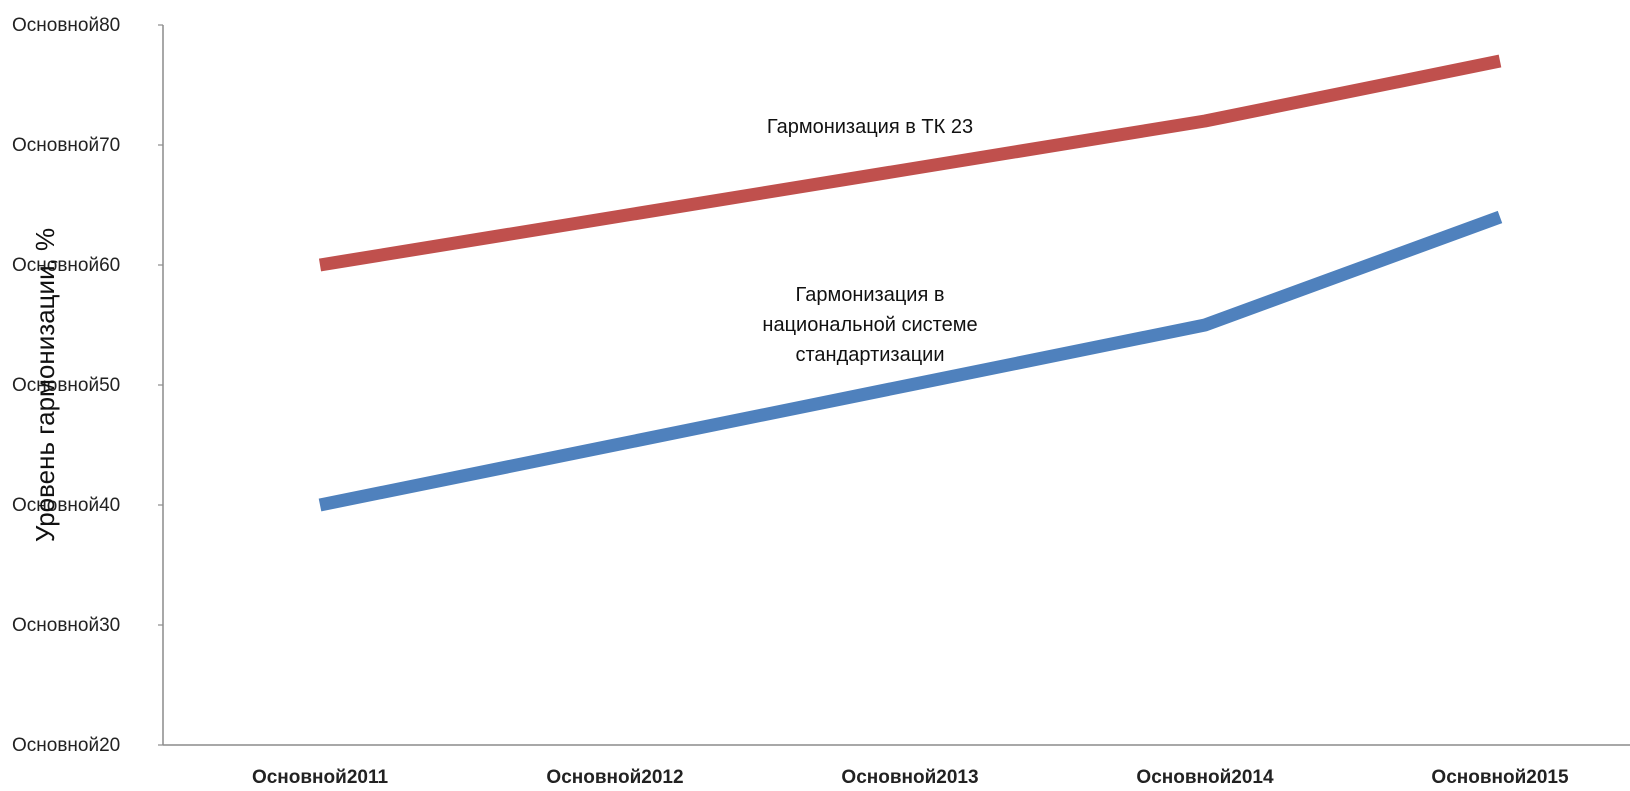 The height and width of the screenshot is (791, 1630). What do you see at coordinates (66, 145) in the screenshot?
I see `y-tick-label: Основной70` at bounding box center [66, 145].